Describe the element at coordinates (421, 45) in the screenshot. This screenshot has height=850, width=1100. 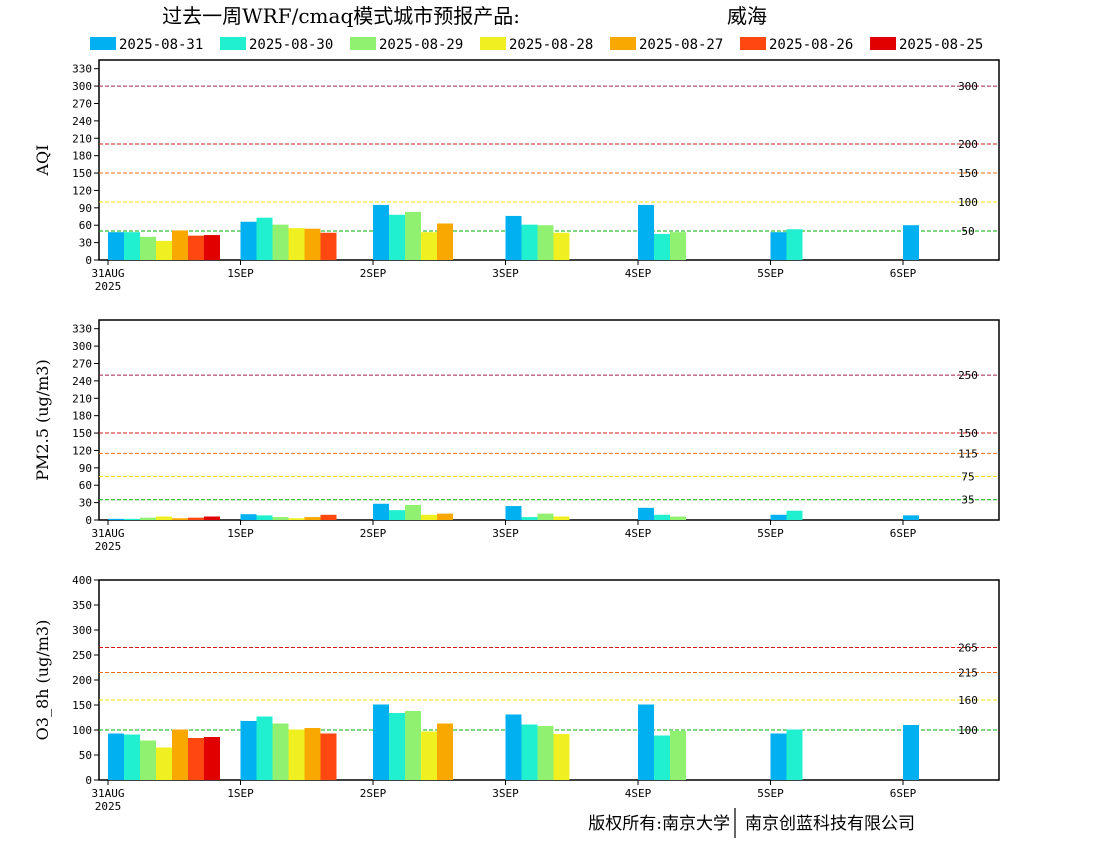
I see `legend-label: 2025-08-29` at that location.